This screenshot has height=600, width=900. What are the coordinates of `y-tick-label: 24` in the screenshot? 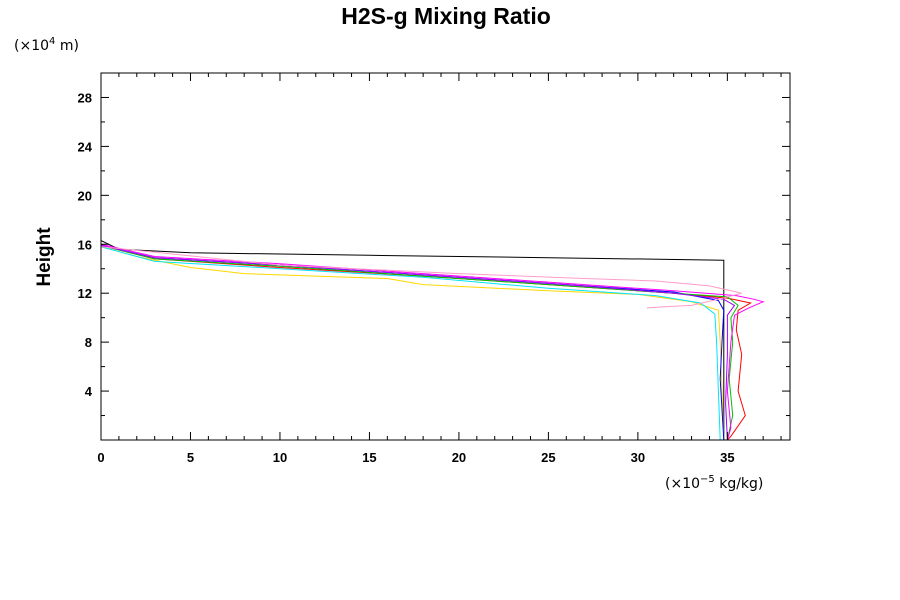 It's located at (85, 146).